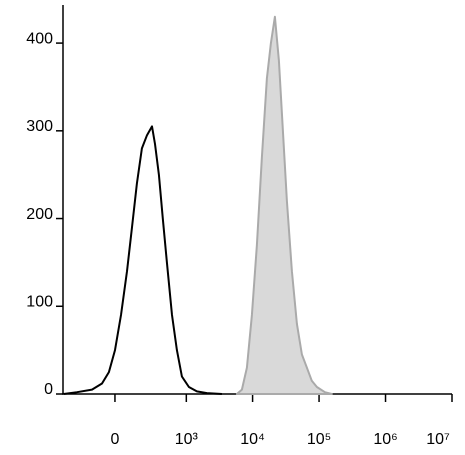 The image size is (465, 455). What do you see at coordinates (39, 126) in the screenshot?
I see `y-tick-label: 300` at bounding box center [39, 126].